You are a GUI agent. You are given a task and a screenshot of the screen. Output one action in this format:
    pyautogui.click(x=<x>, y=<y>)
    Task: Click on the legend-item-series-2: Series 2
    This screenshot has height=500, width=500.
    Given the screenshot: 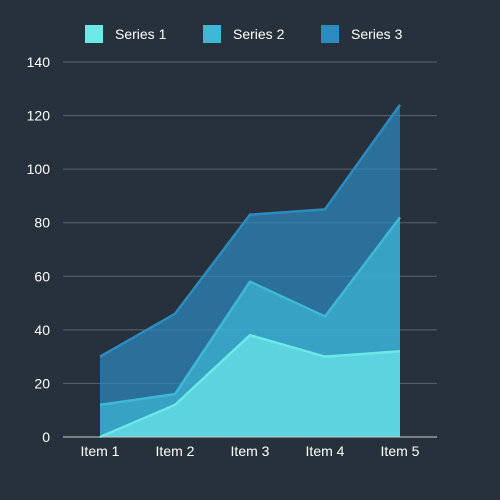 What is the action you would take?
    pyautogui.click(x=244, y=34)
    